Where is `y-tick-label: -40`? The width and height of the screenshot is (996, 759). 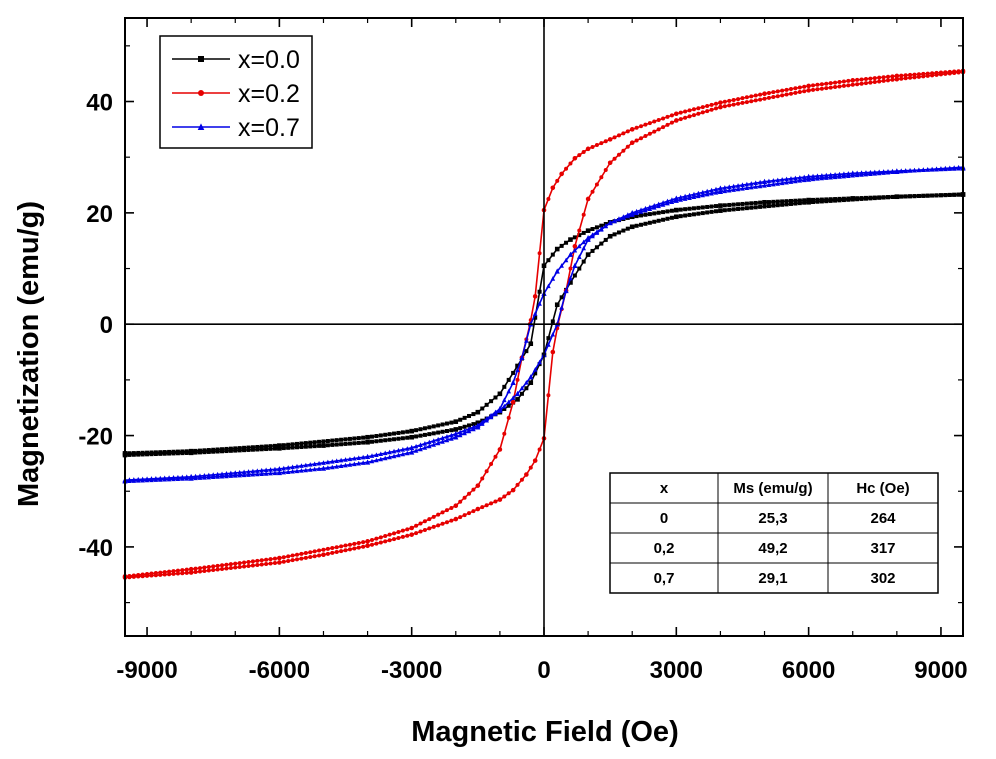
y-tick-label: -40 is located at coordinates (95, 548).